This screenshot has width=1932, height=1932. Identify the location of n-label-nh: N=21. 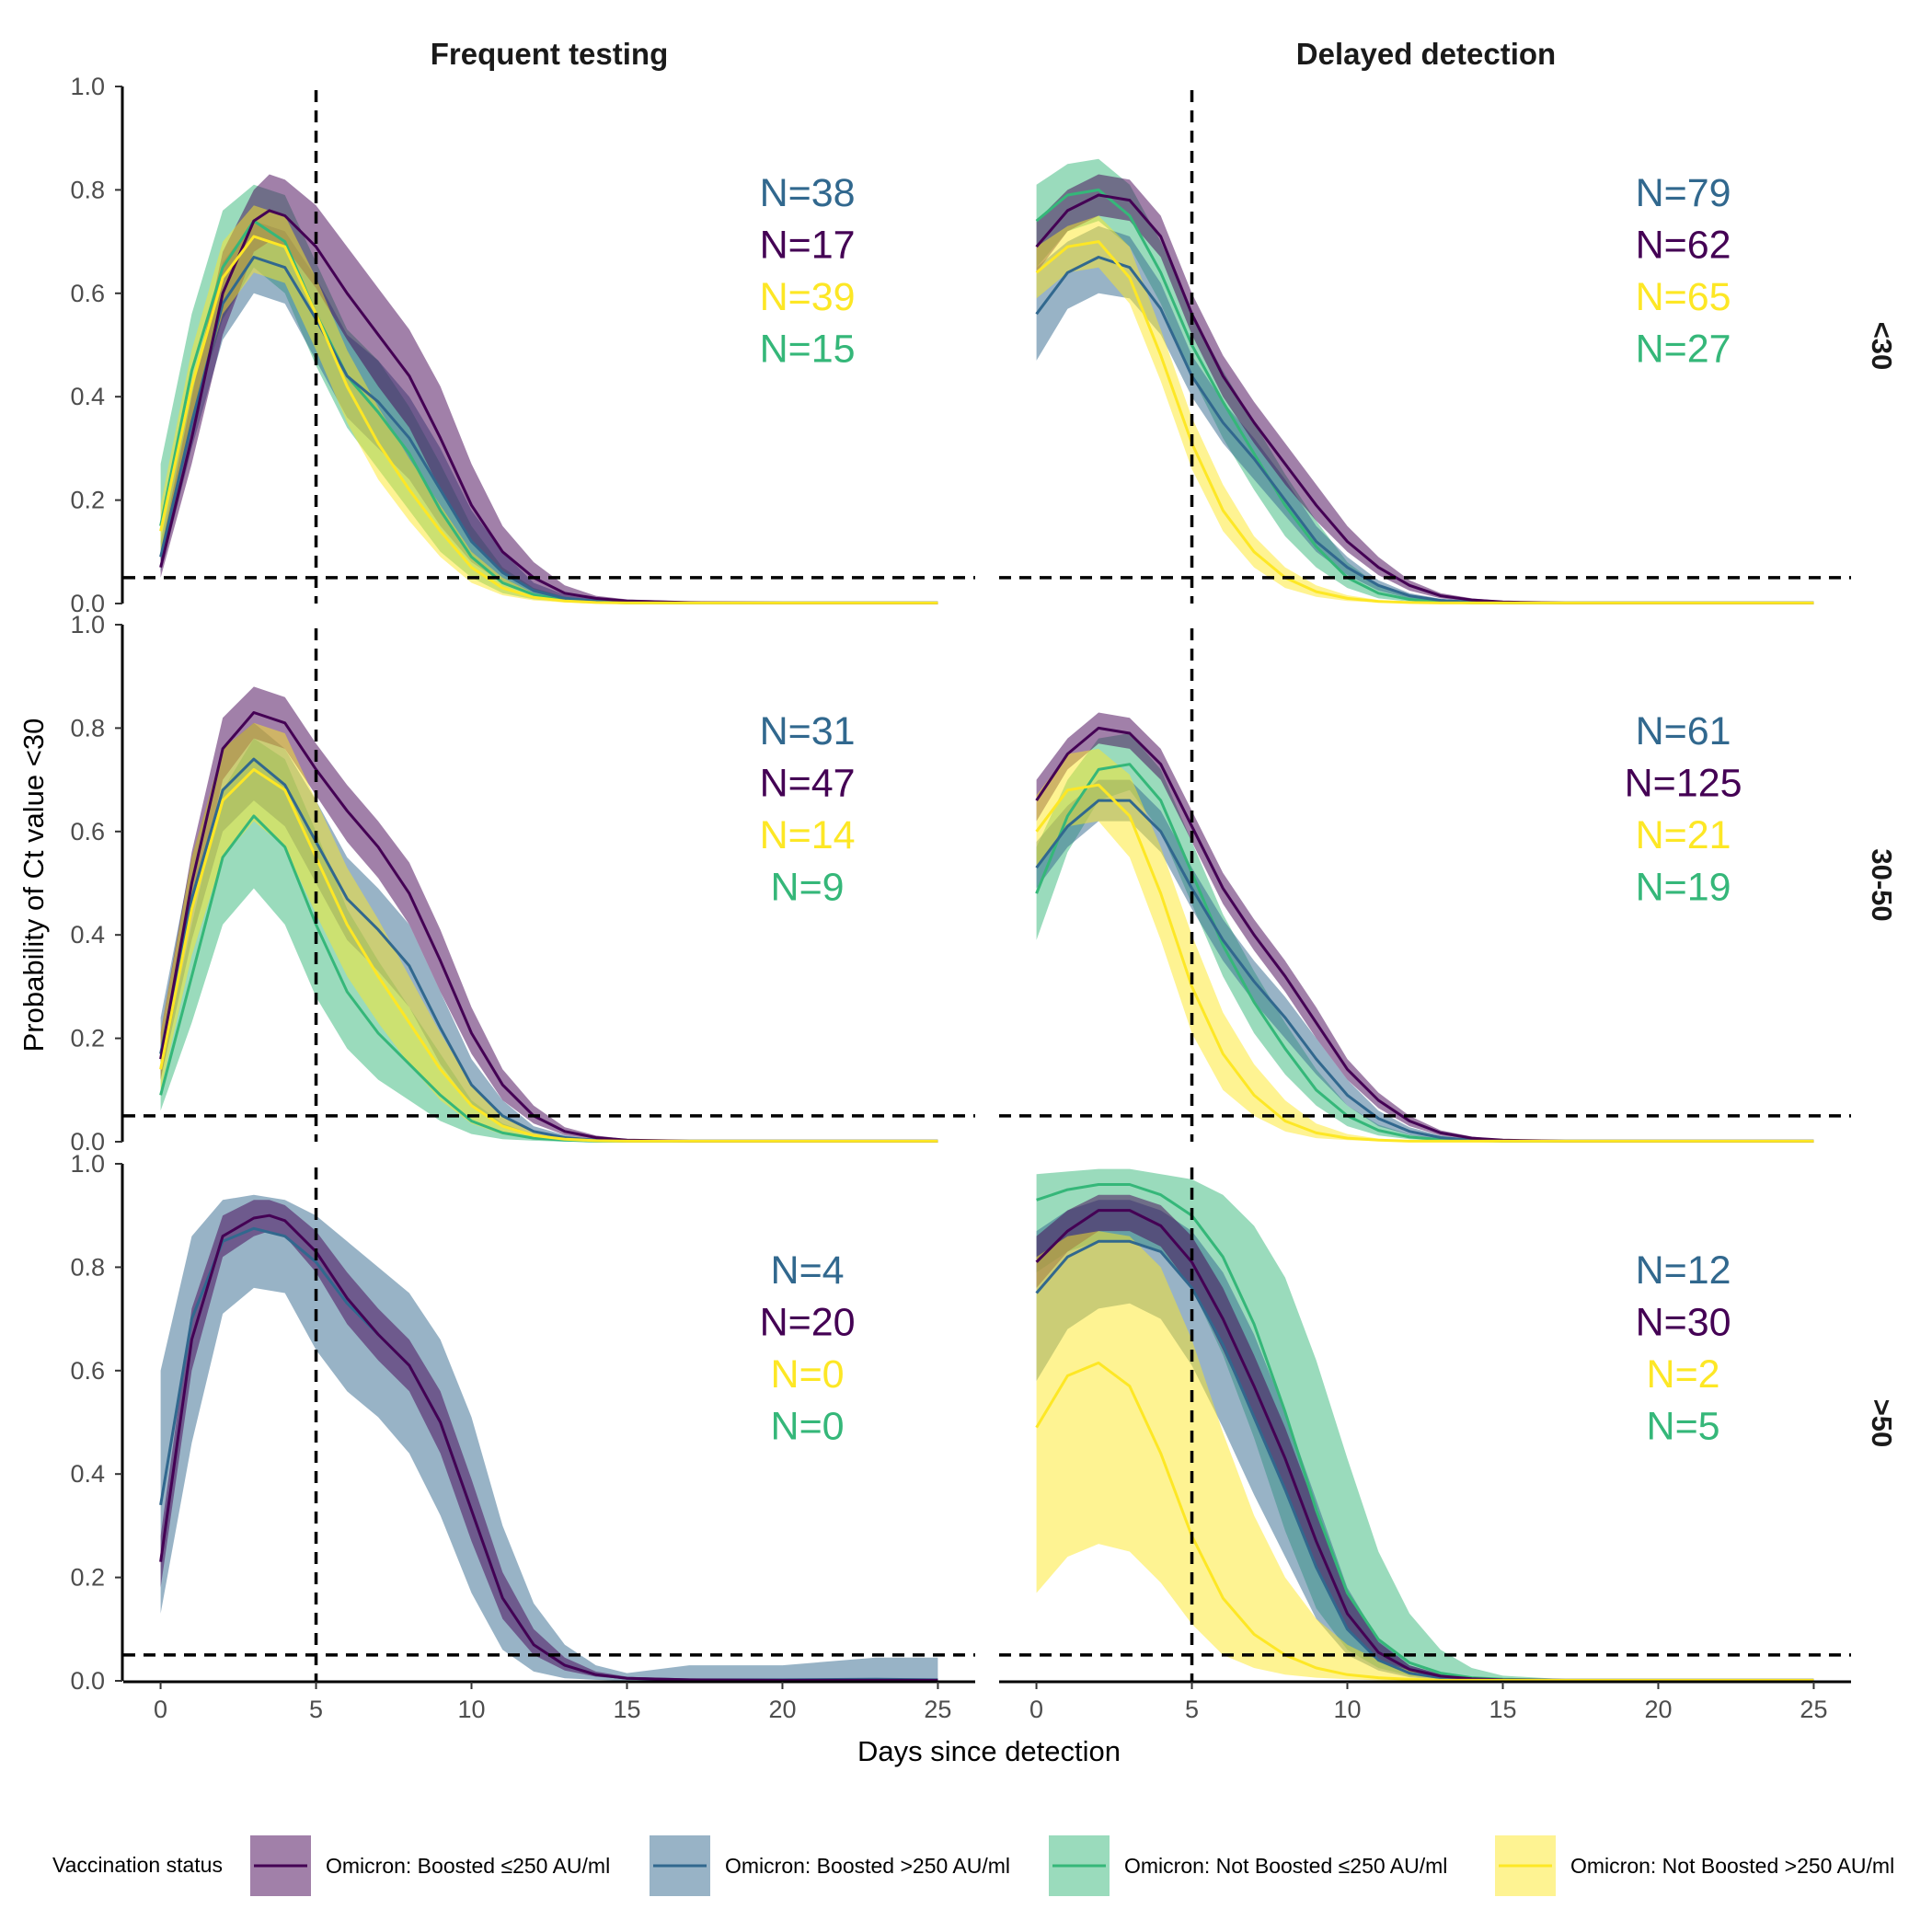
(1683, 835).